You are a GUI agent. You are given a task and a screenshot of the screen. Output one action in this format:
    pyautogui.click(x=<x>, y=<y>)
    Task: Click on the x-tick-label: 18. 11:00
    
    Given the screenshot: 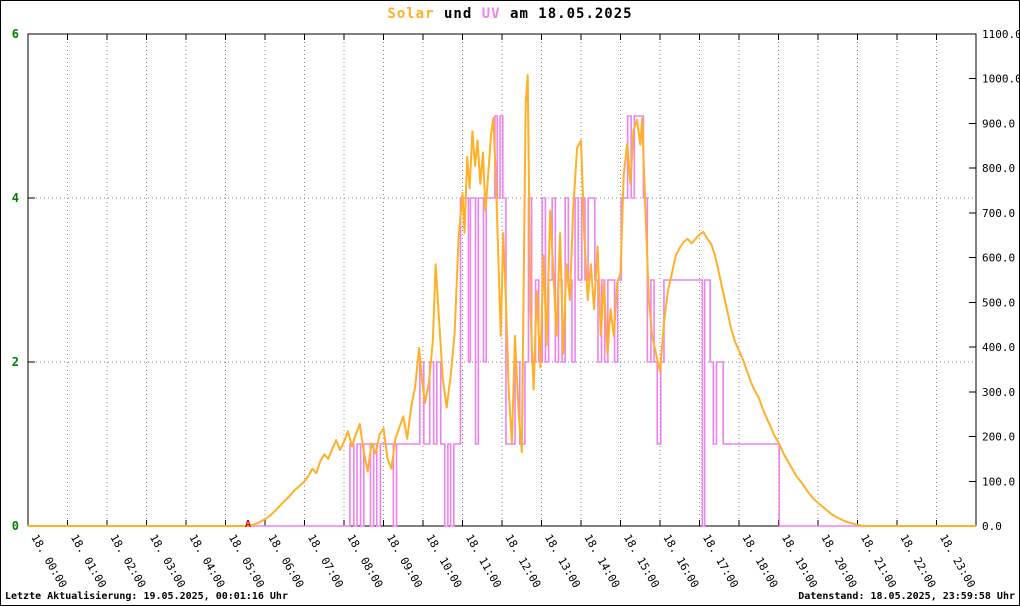 What is the action you would take?
    pyautogui.click(x=483, y=561)
    